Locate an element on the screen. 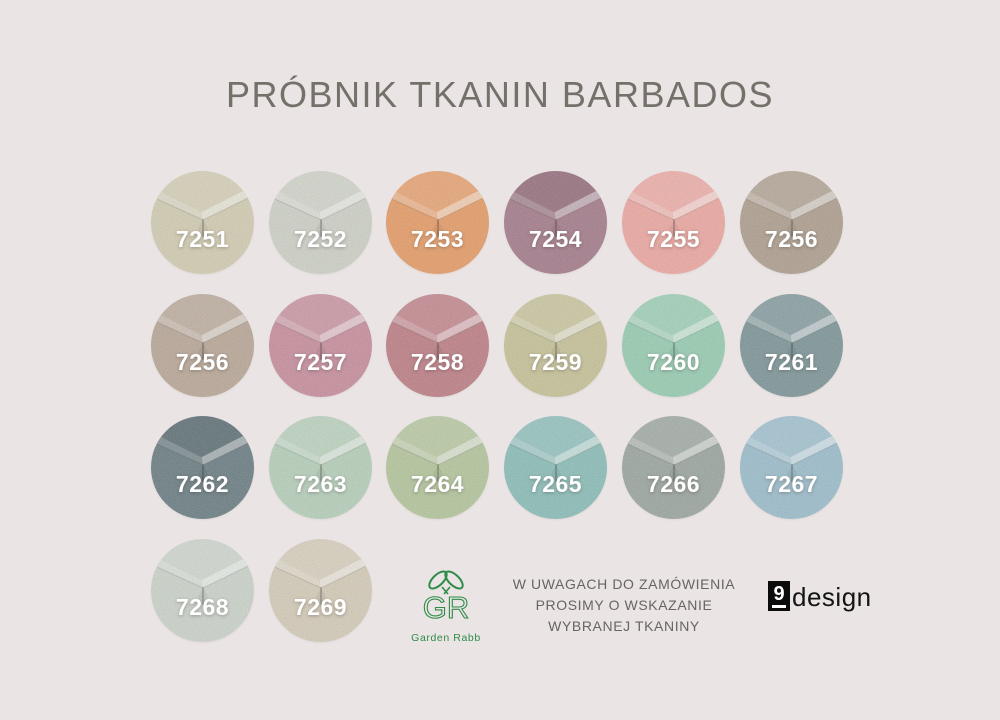 The height and width of the screenshot is (720, 1000). fabric-swatch-7260: 7260 is located at coordinates (673, 345).